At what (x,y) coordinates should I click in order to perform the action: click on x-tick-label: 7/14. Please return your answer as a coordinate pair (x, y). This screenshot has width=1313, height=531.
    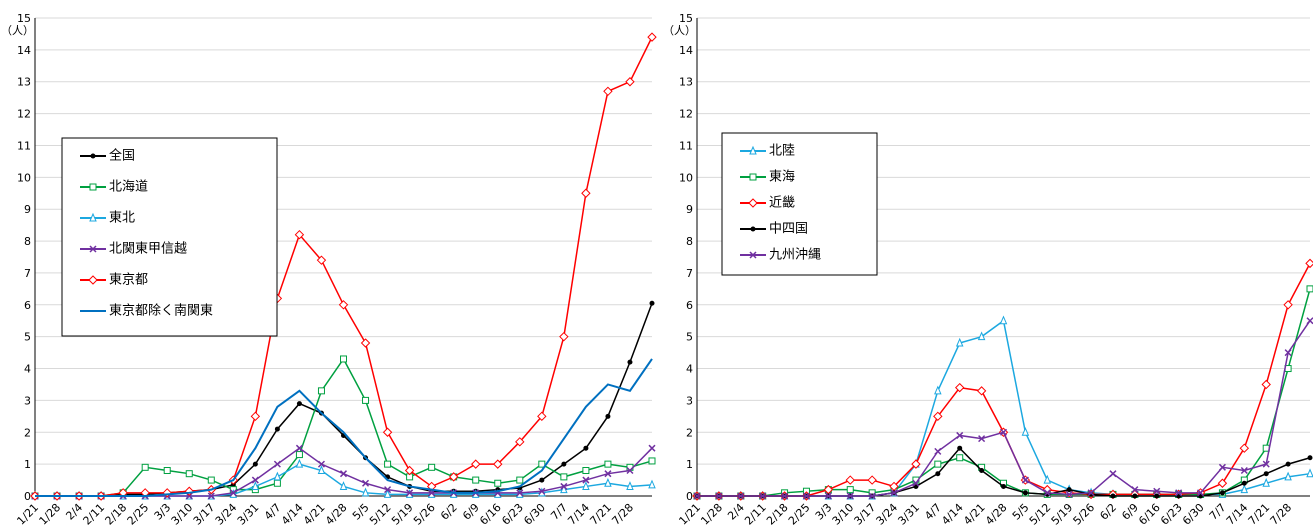
    Looking at the image, I should click on (1237, 514).